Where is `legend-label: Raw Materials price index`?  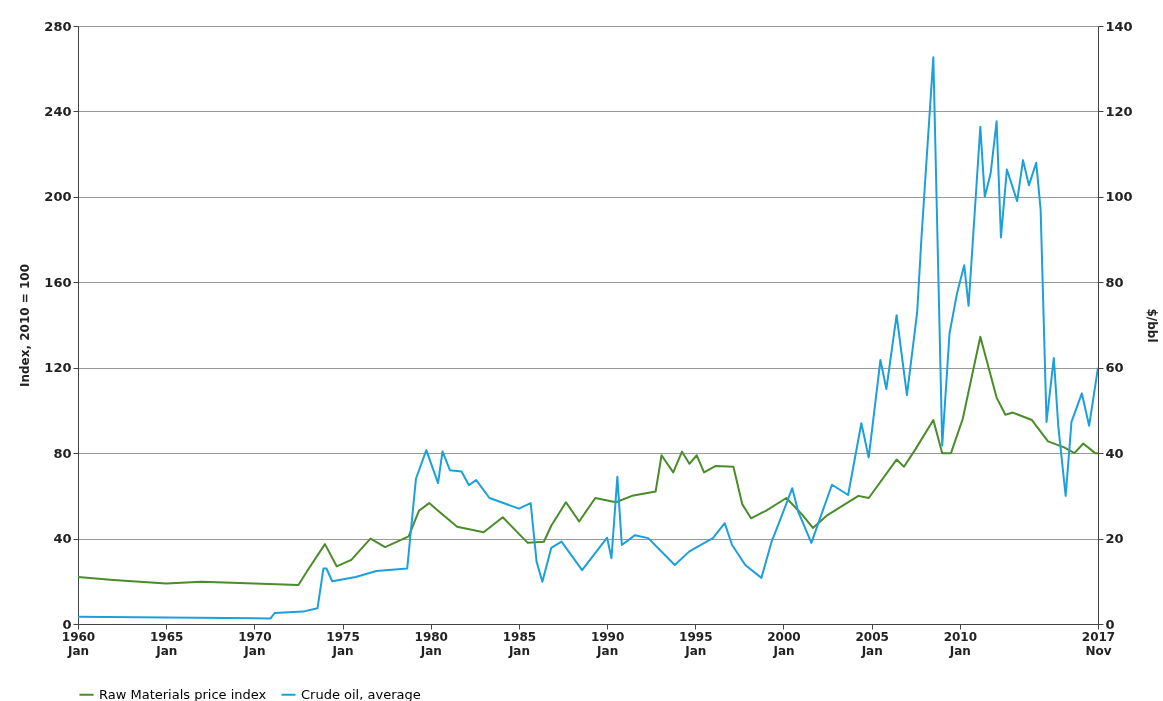 legend-label: Raw Materials price index is located at coordinates (183, 693).